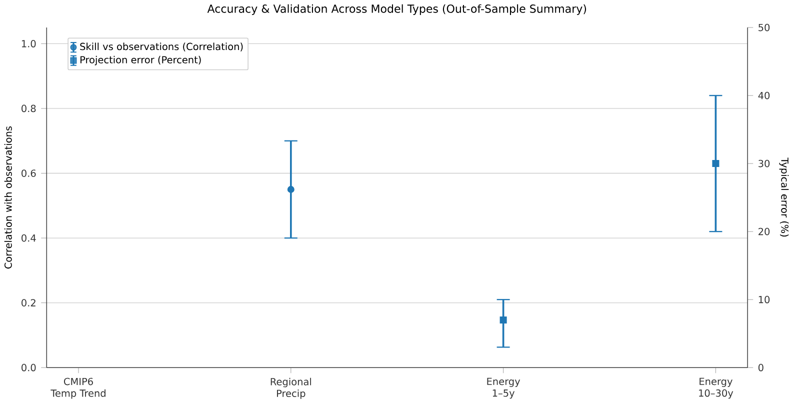 The height and width of the screenshot is (403, 793). Describe the element at coordinates (761, 368) in the screenshot. I see `y2-tick-label: 0` at that location.